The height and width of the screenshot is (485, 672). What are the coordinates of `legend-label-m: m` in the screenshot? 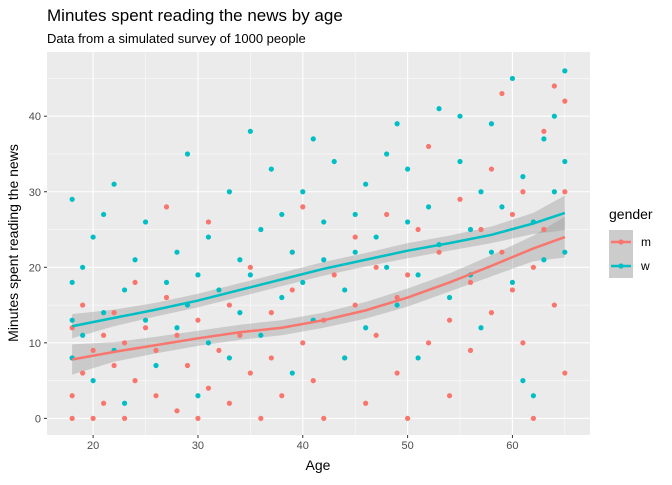 It's located at (646, 242).